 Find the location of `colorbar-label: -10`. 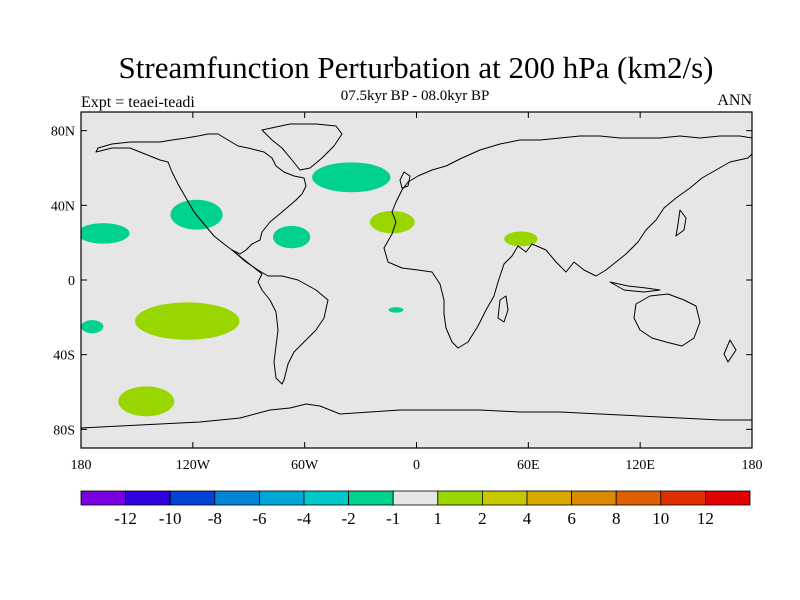

colorbar-label: -10 is located at coordinates (170, 518).